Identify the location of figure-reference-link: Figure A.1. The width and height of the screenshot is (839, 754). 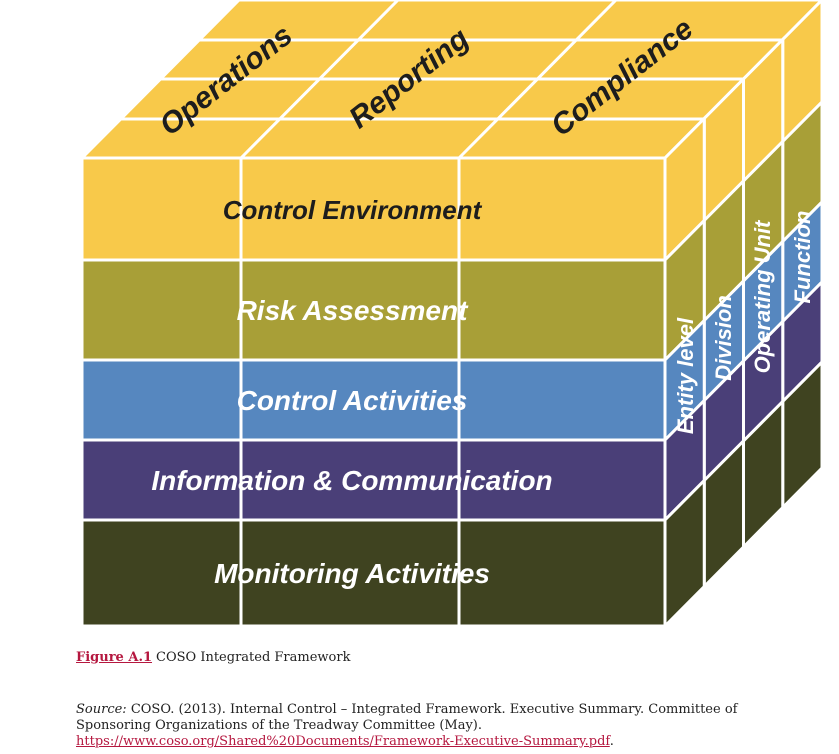
(114, 657).